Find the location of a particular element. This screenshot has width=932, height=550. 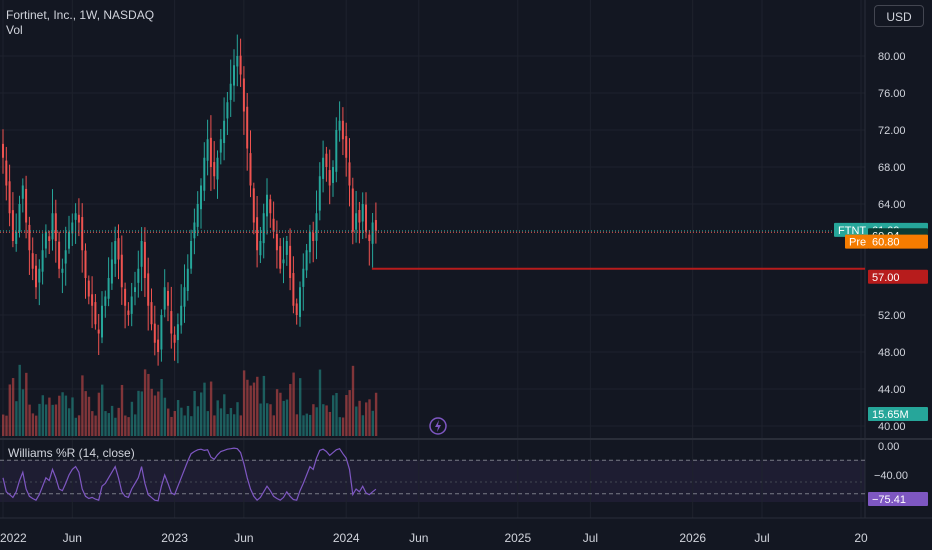

indicator-title: Williams %R (14, close) is located at coordinates (71, 453).